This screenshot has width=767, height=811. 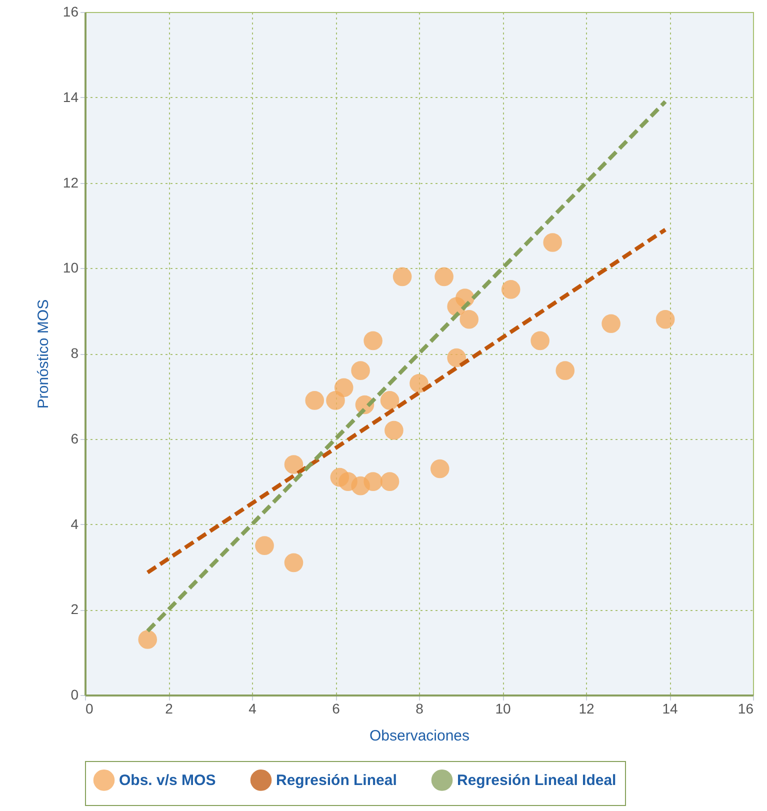 What do you see at coordinates (167, 781) in the screenshot?
I see `legend-label: Obs. v/s MOS` at bounding box center [167, 781].